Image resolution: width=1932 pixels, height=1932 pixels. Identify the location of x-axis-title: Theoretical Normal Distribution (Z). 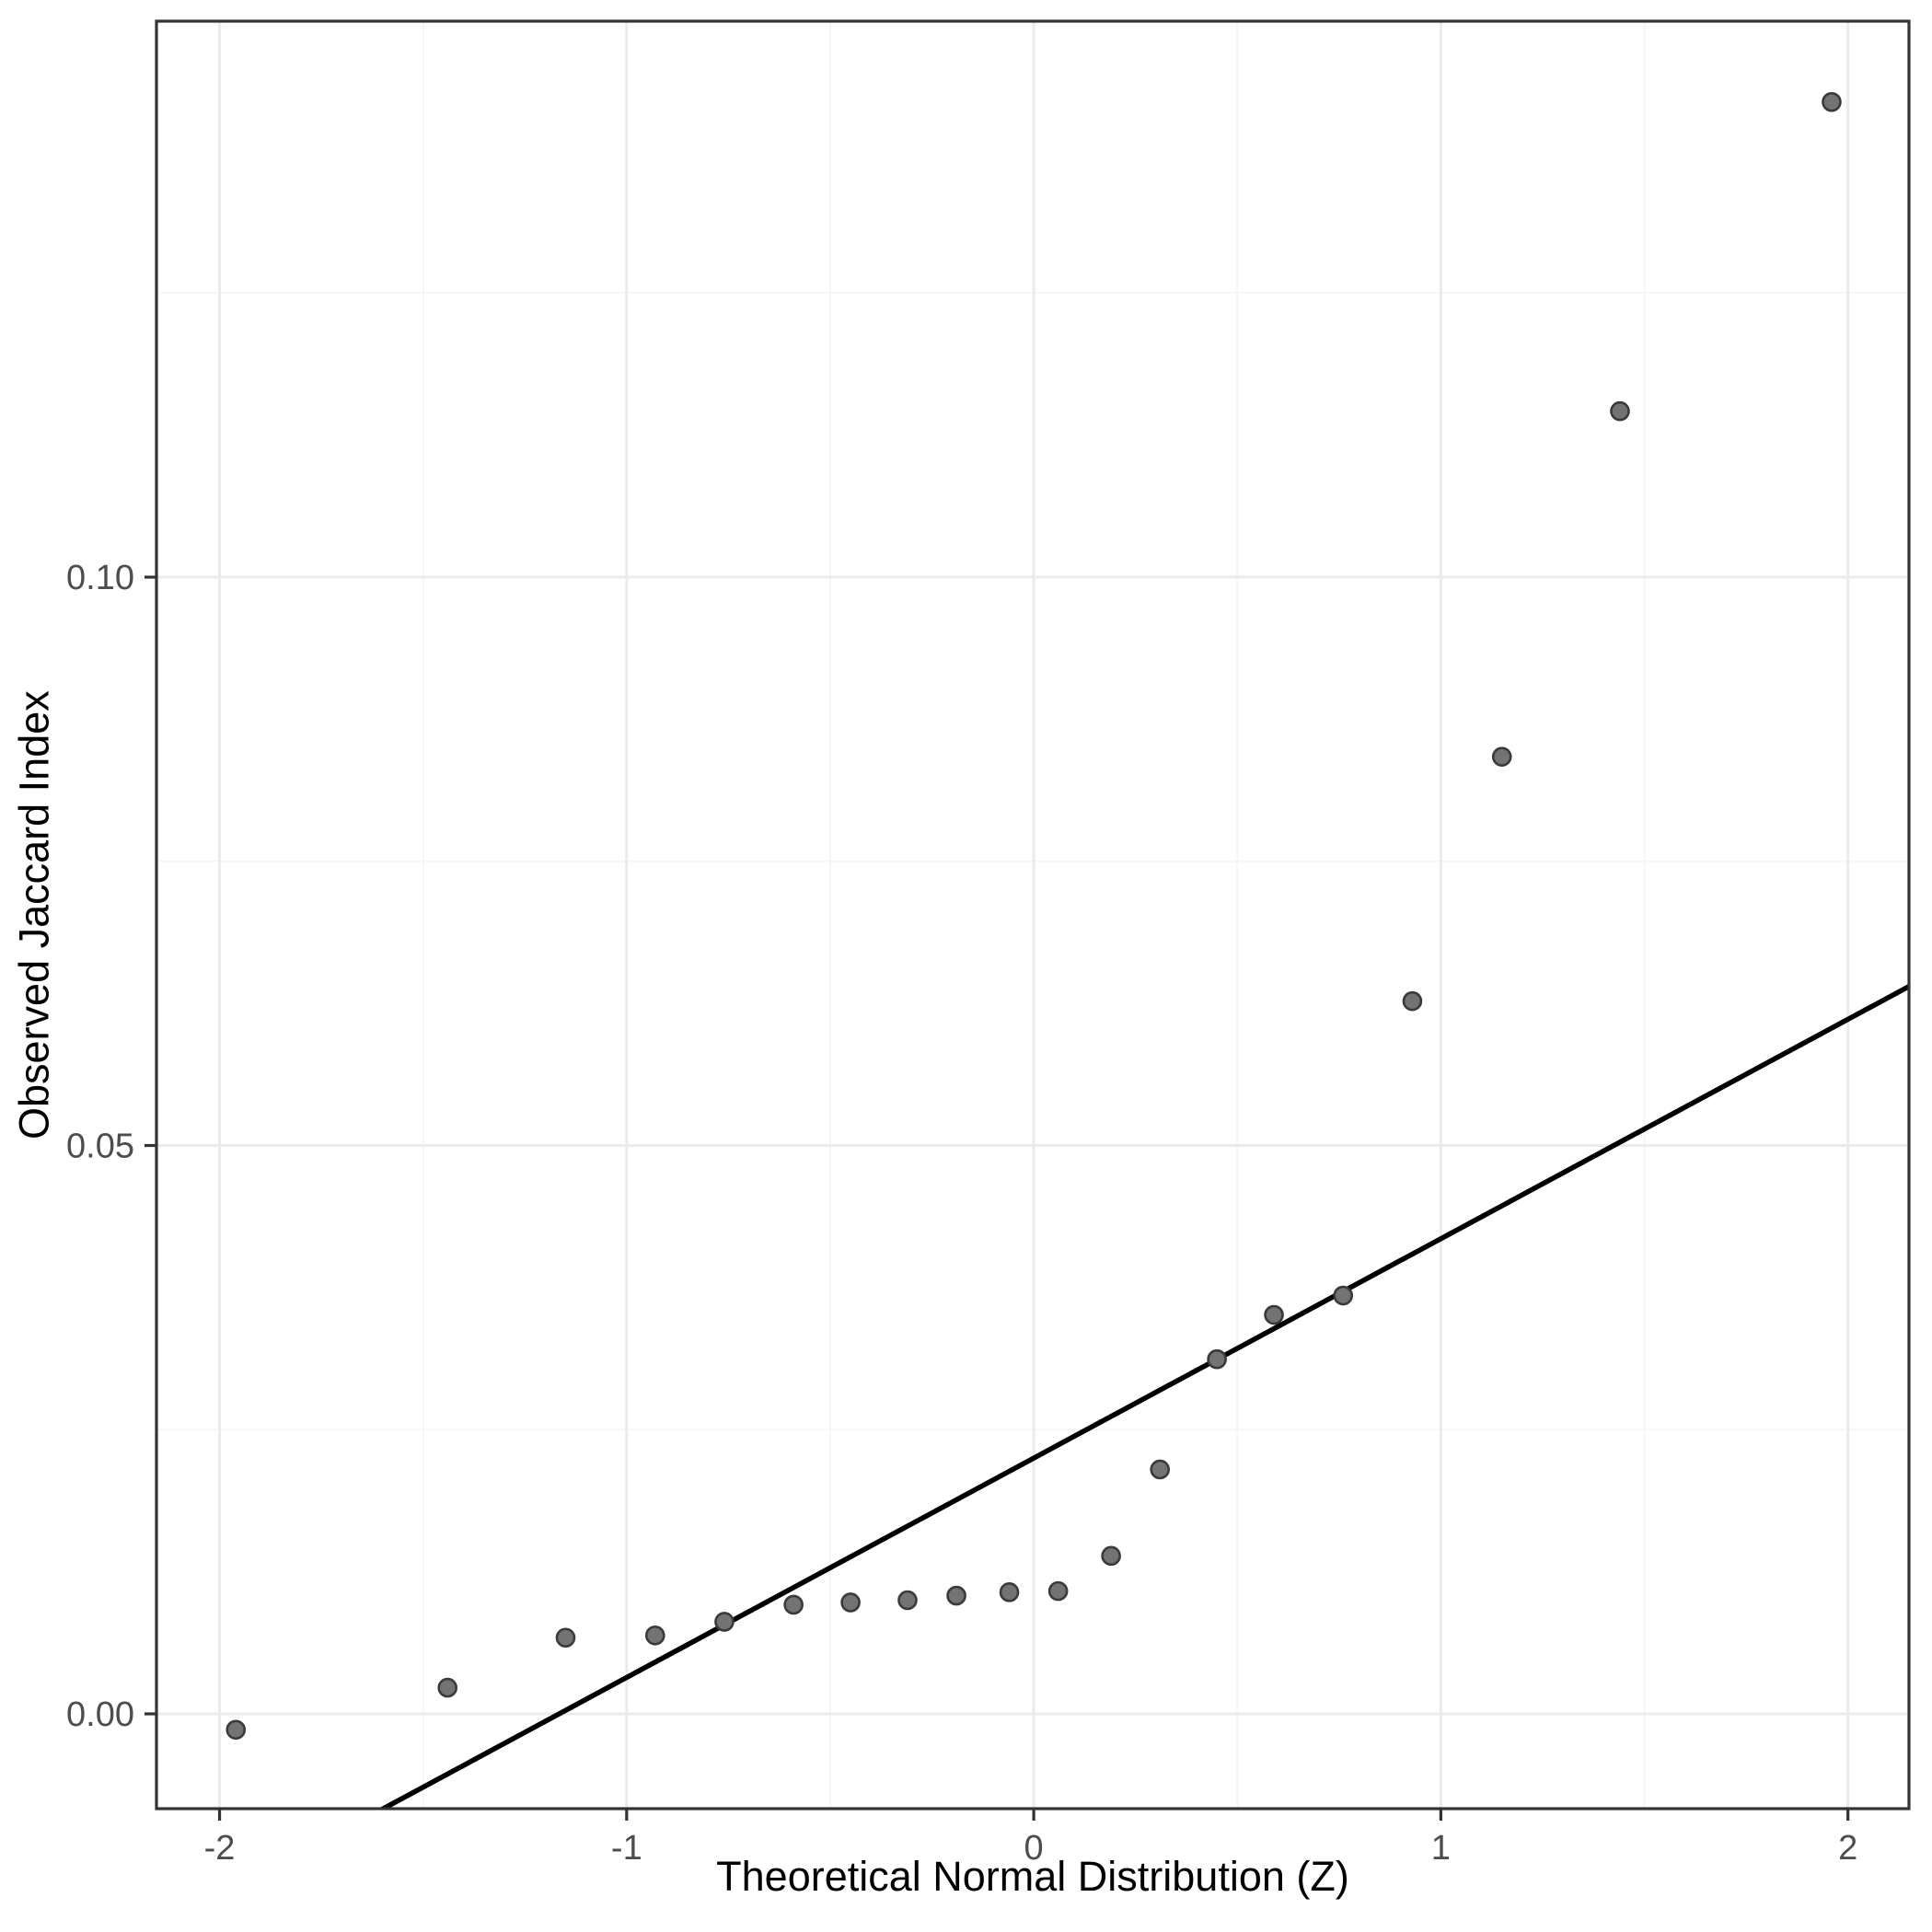
(1033, 1877).